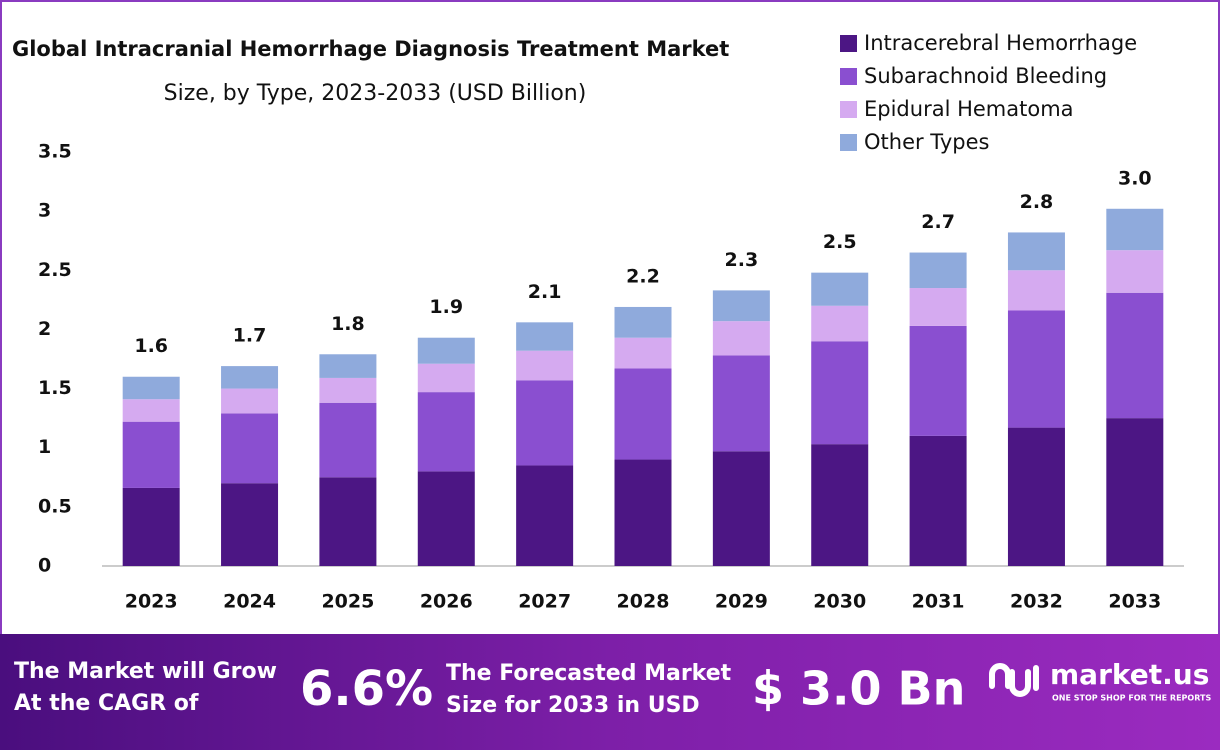 This screenshot has height=750, width=1220. Describe the element at coordinates (839, 602) in the screenshot. I see `x-tick-label: 2030` at that location.